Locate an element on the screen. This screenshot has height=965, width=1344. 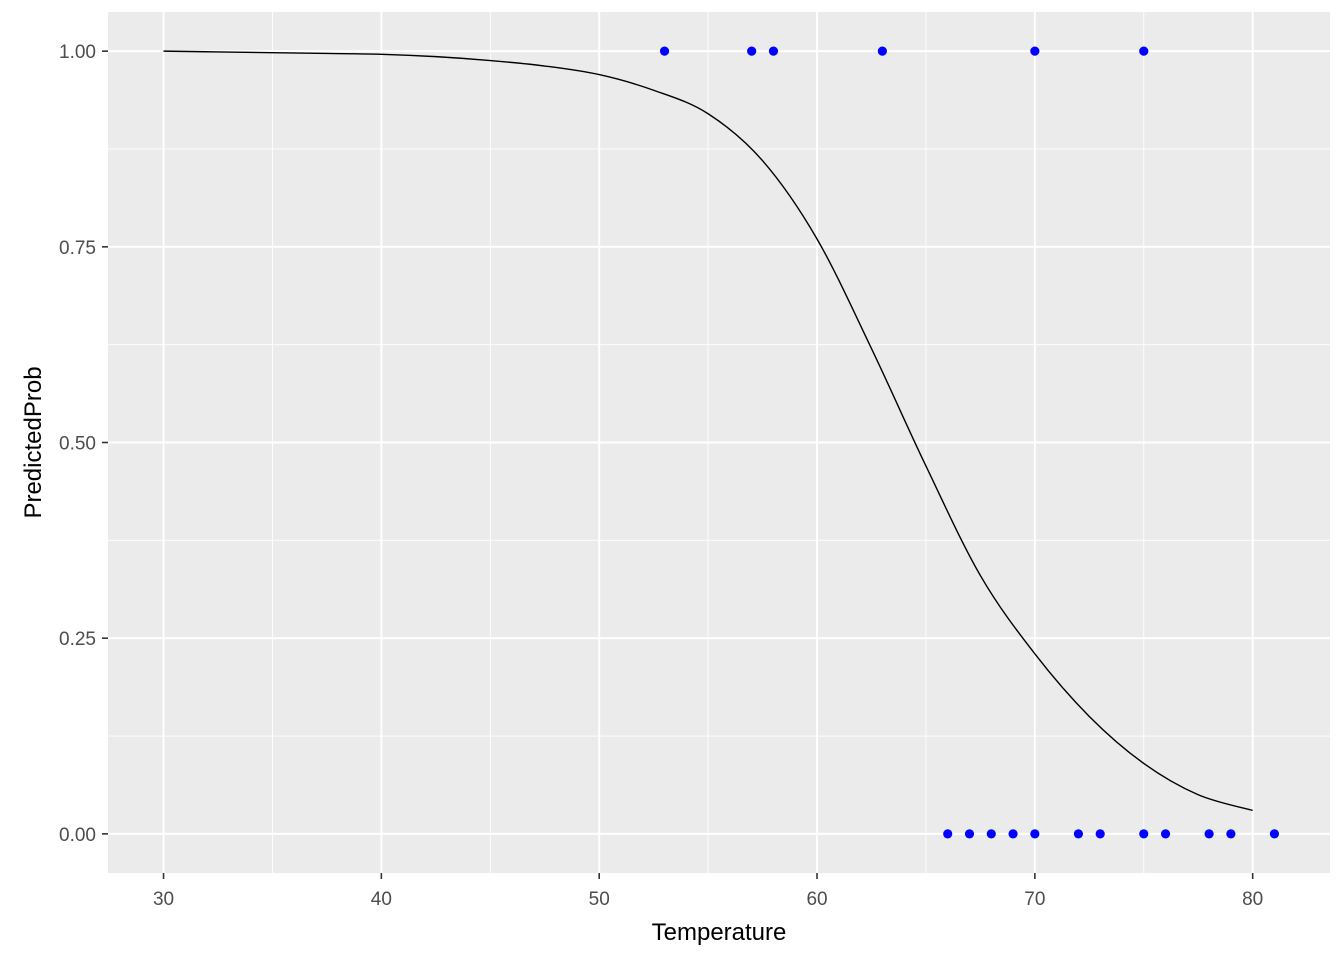
x-tick-label: 40 is located at coordinates (381, 899).